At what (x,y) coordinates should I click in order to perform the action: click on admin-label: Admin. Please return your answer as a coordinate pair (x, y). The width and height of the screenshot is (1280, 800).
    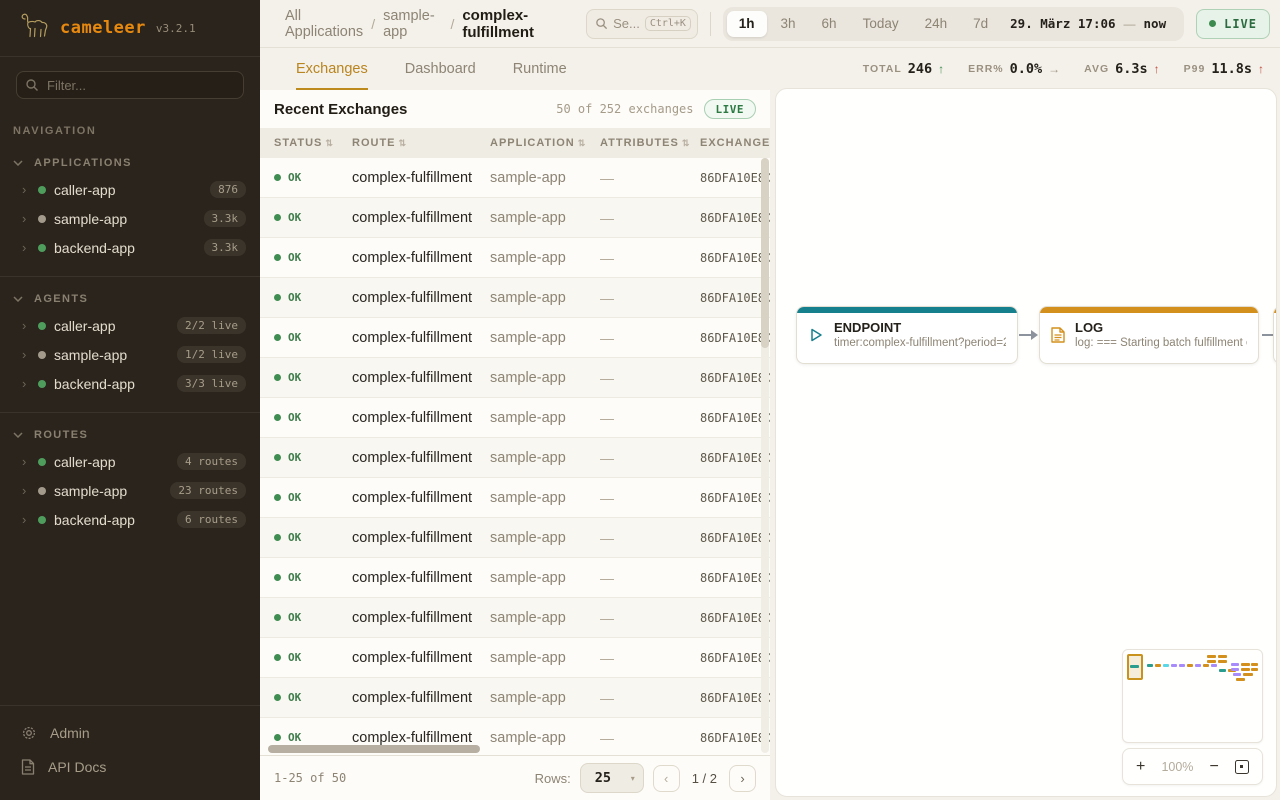
    Looking at the image, I should click on (70, 733).